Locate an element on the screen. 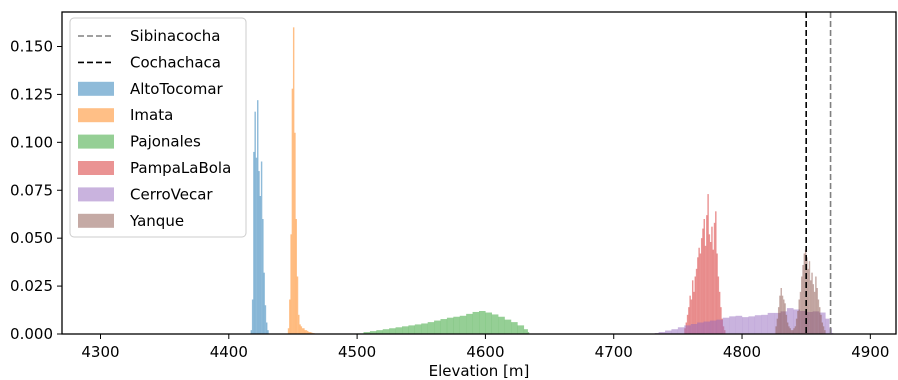 This screenshot has width=898, height=380. legend-label: Pajonales is located at coordinates (165, 142).